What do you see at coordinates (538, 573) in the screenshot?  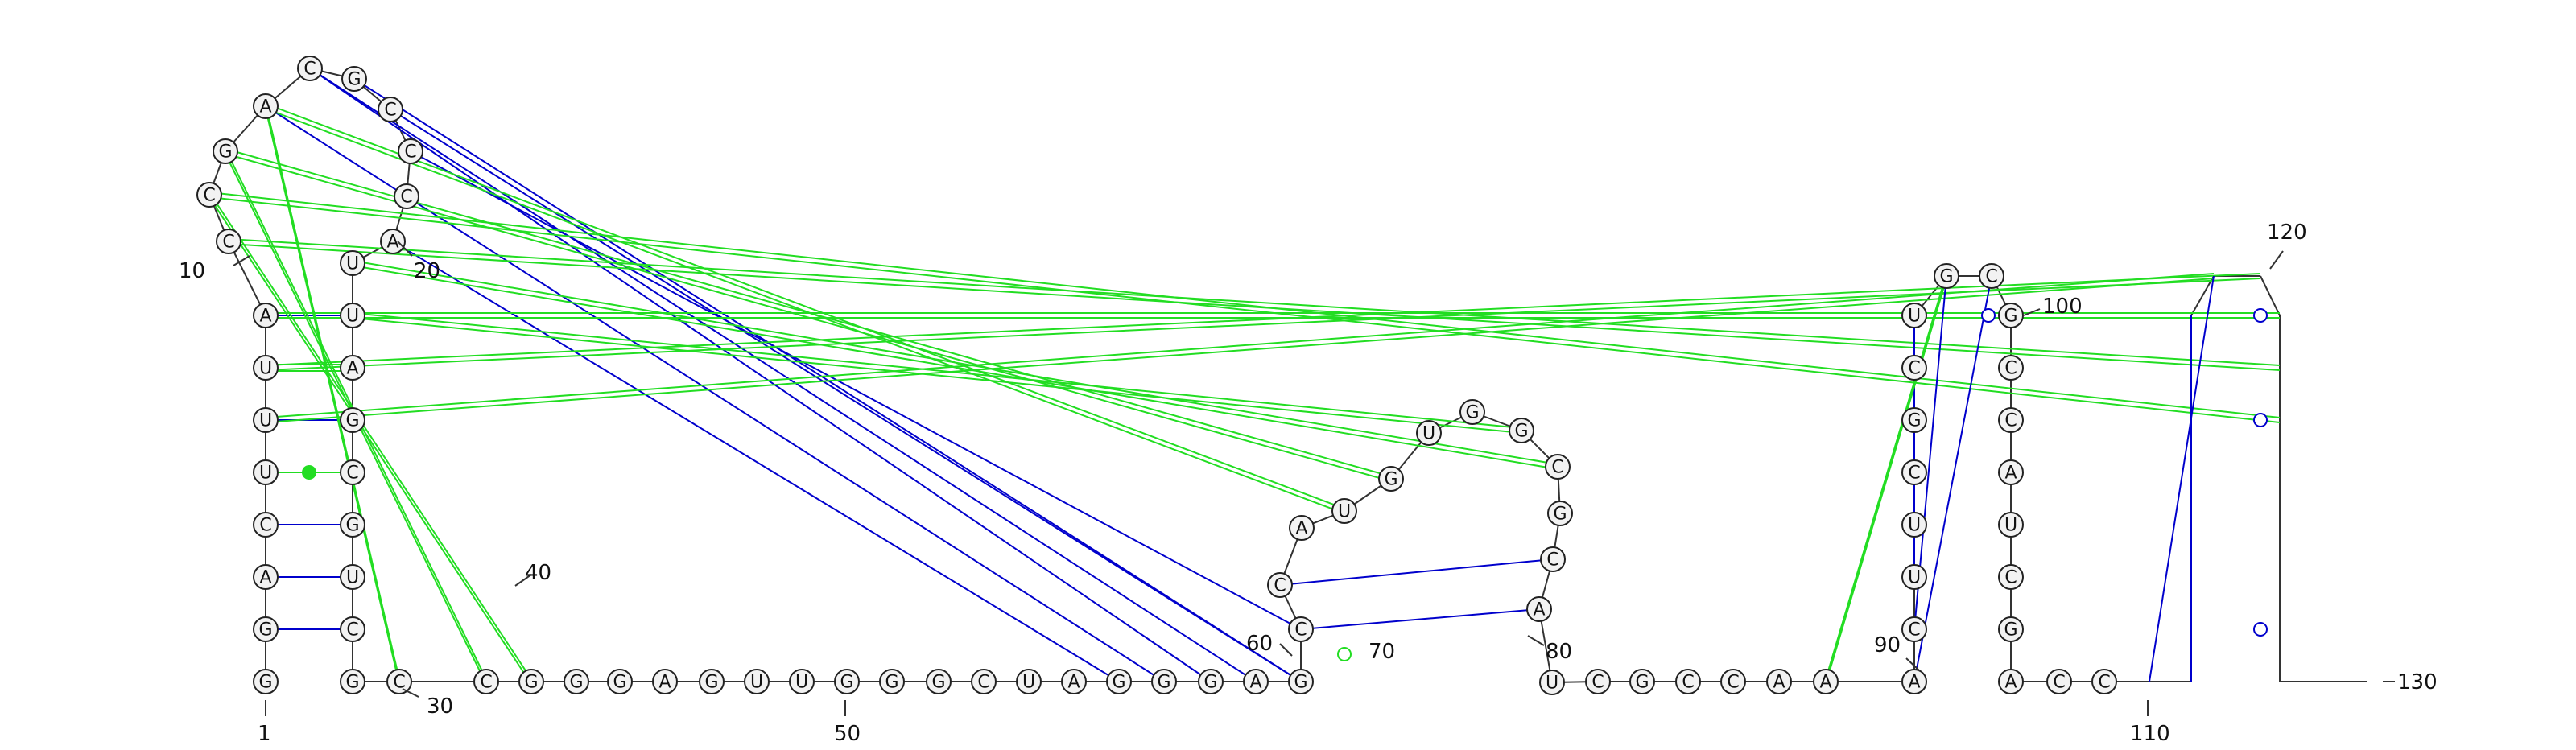 I see `pos-label-40: 40` at bounding box center [538, 573].